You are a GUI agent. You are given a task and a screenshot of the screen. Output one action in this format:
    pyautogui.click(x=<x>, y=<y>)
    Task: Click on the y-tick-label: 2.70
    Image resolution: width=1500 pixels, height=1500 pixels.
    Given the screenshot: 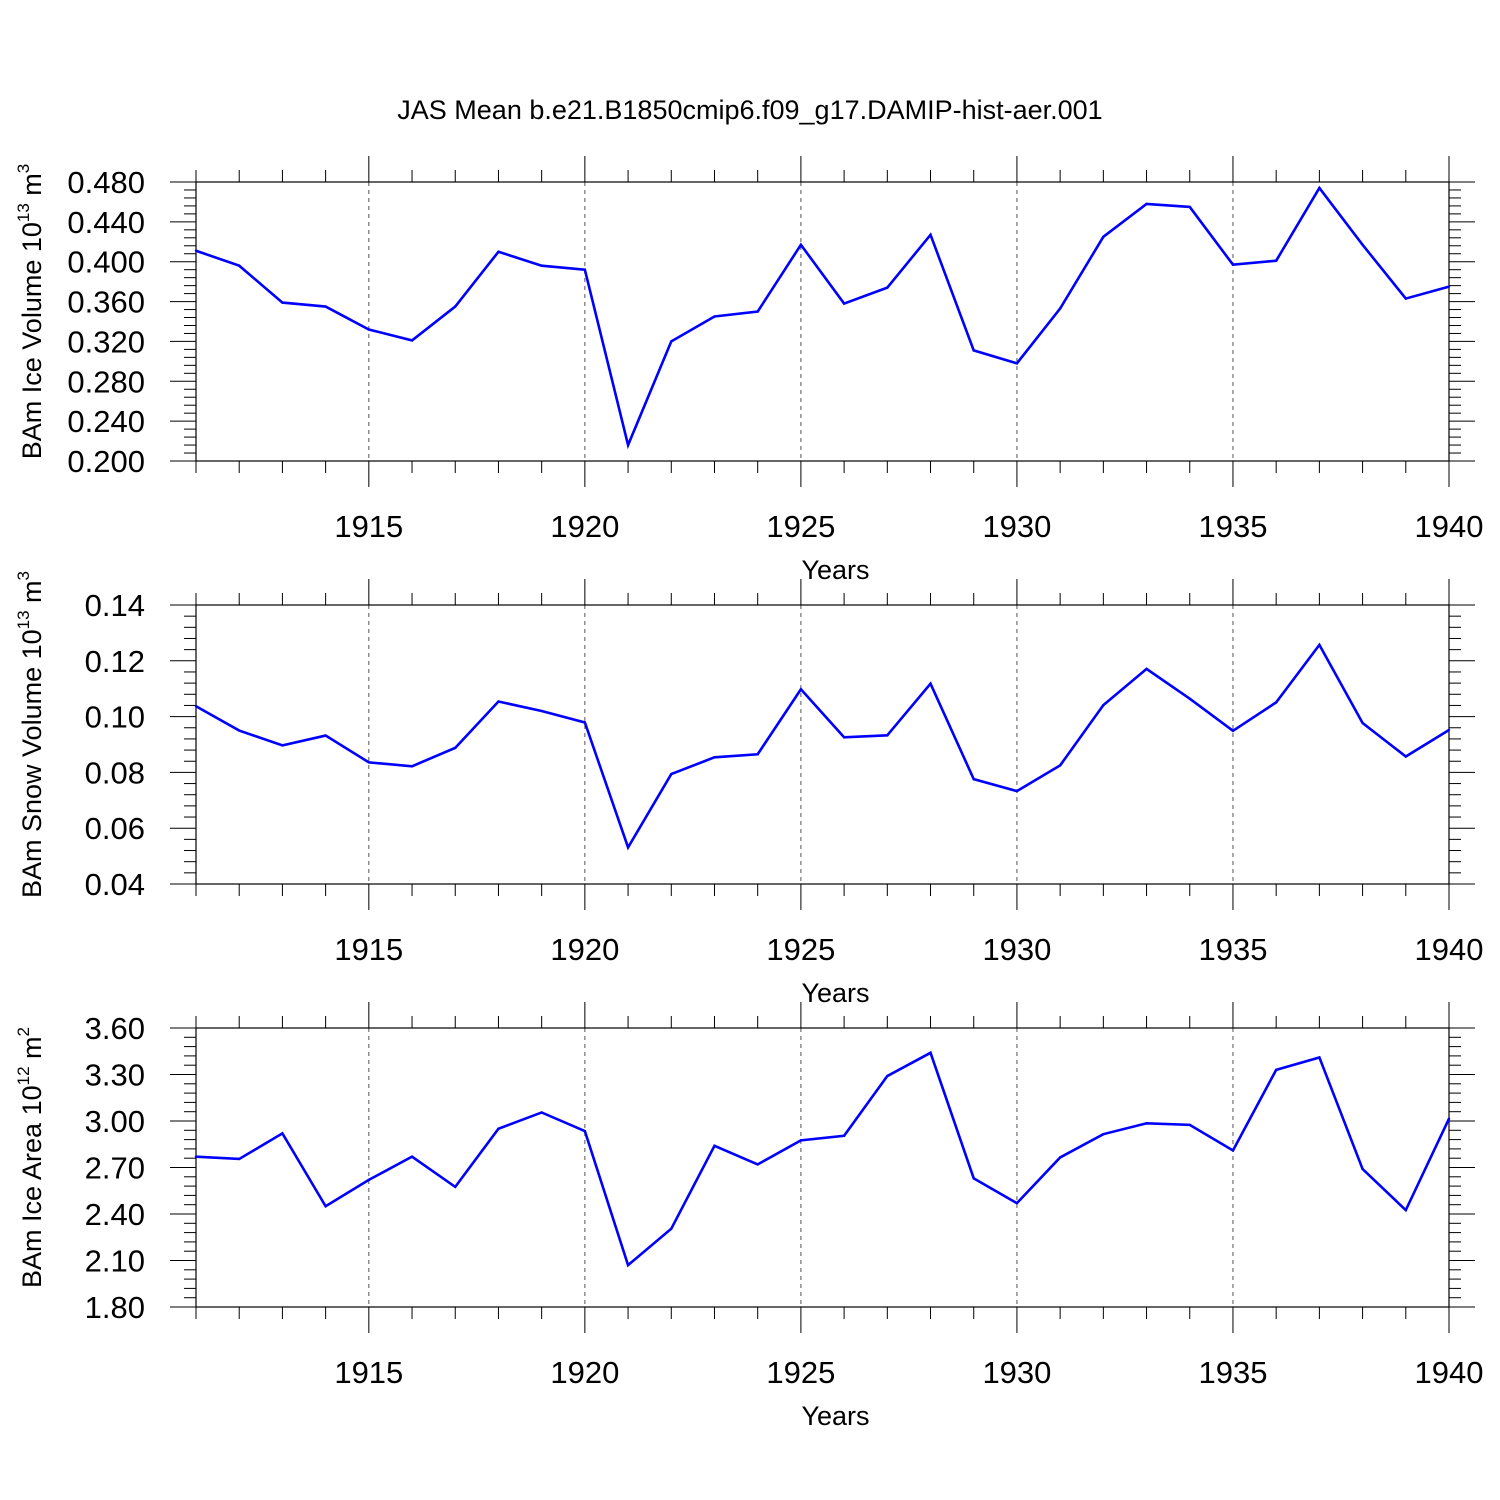 What is the action you would take?
    pyautogui.click(x=115, y=1168)
    